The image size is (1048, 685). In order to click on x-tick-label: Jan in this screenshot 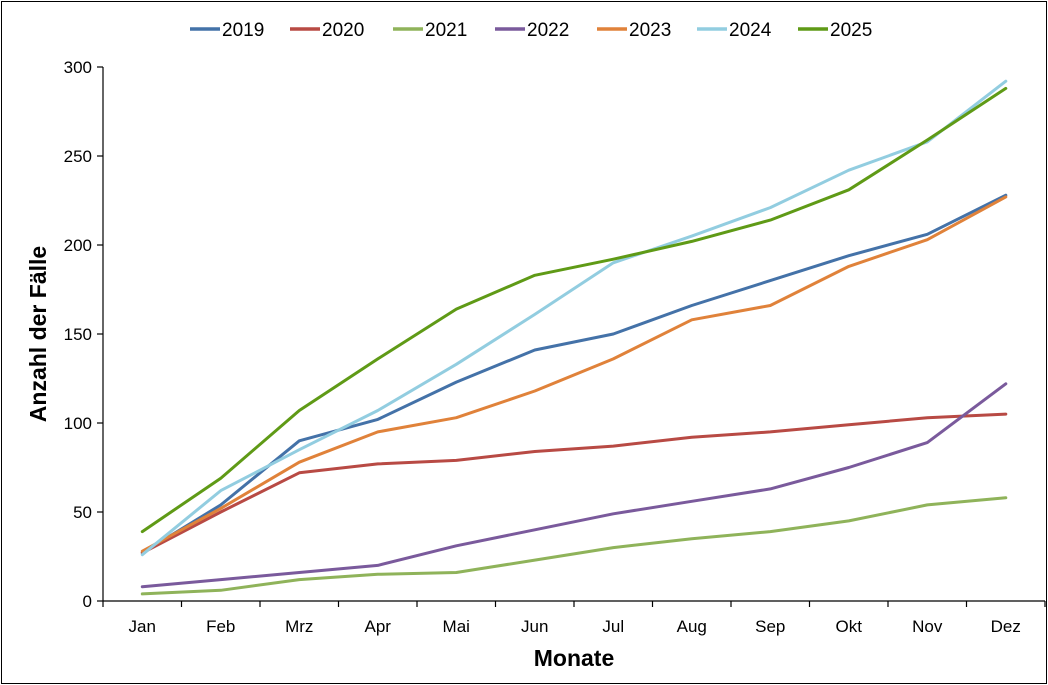, I will do `click(142, 626)`.